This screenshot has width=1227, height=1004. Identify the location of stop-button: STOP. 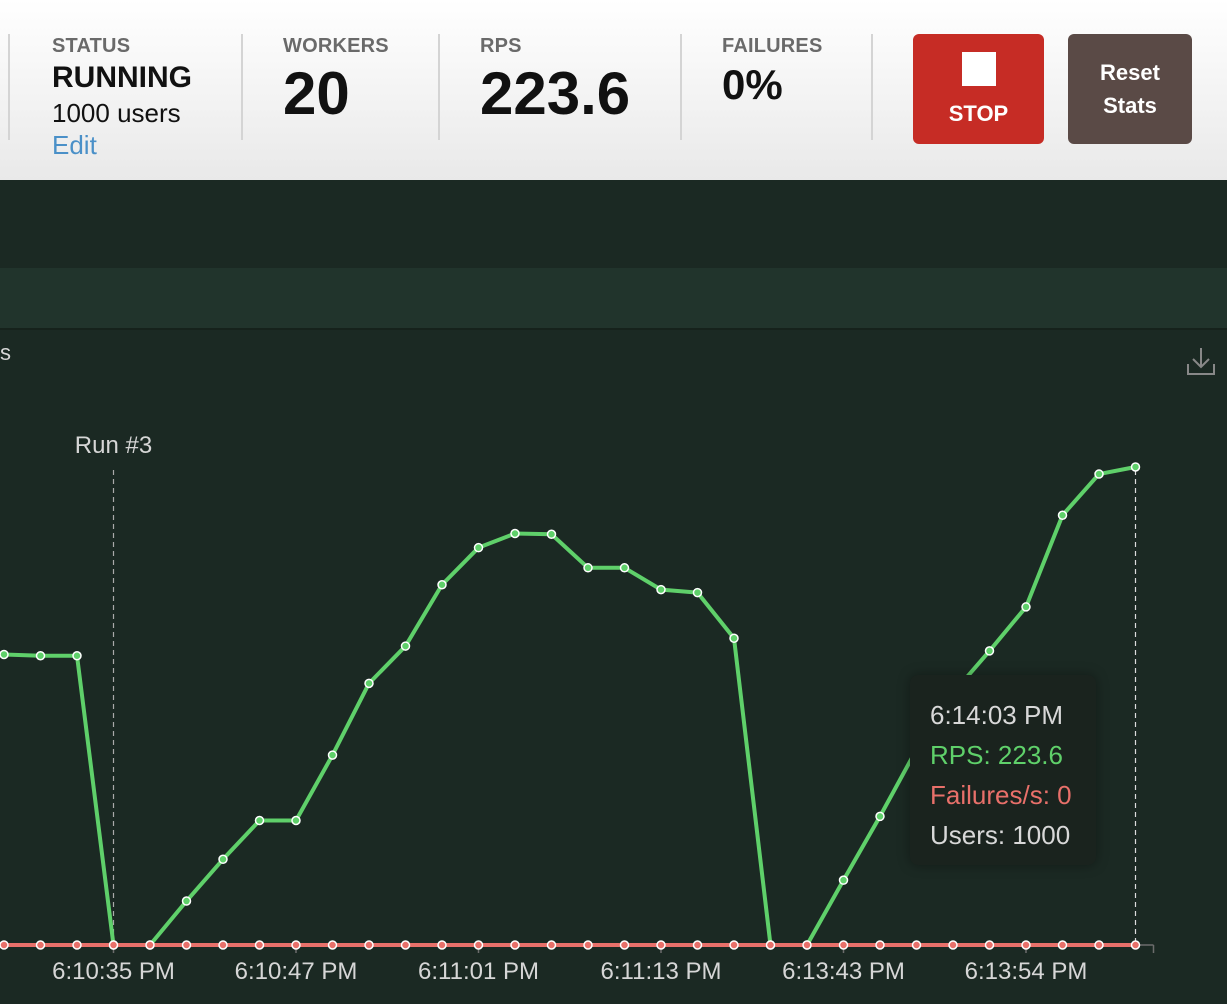
(978, 89).